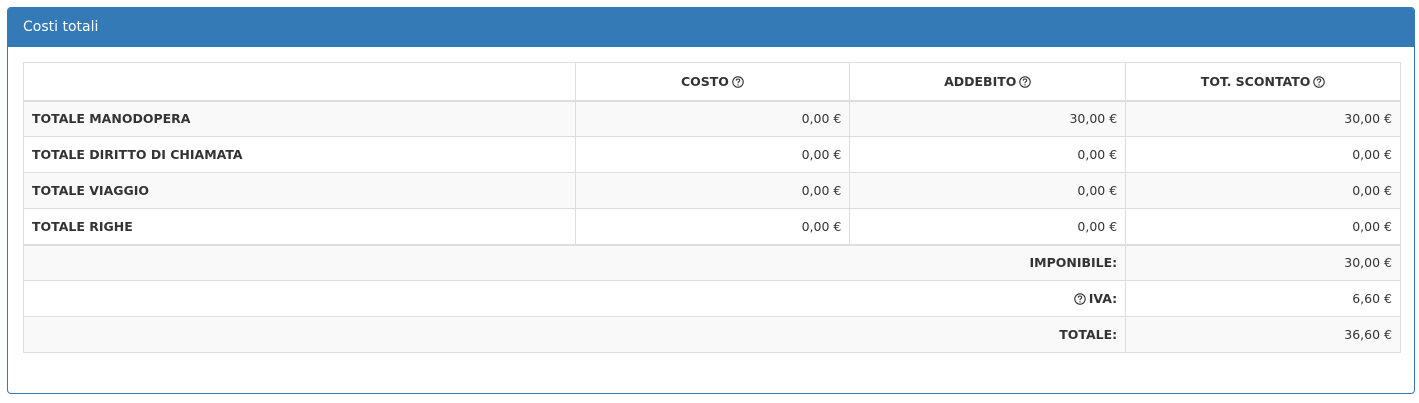 The height and width of the screenshot is (403, 1419). What do you see at coordinates (299, 226) in the screenshot?
I see `row-label: TOTALE RIGHE` at bounding box center [299, 226].